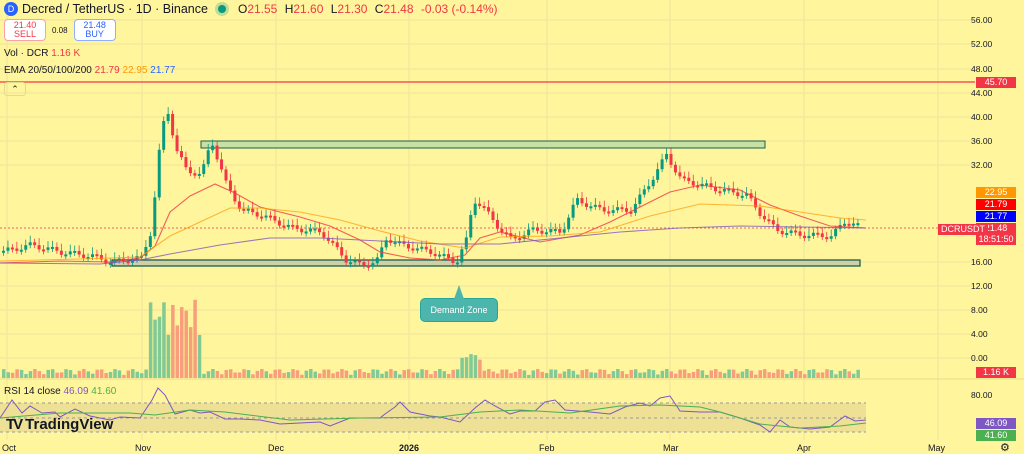  I want to click on volume-legend: Vol · DCR 1.16 K, so click(42, 53).